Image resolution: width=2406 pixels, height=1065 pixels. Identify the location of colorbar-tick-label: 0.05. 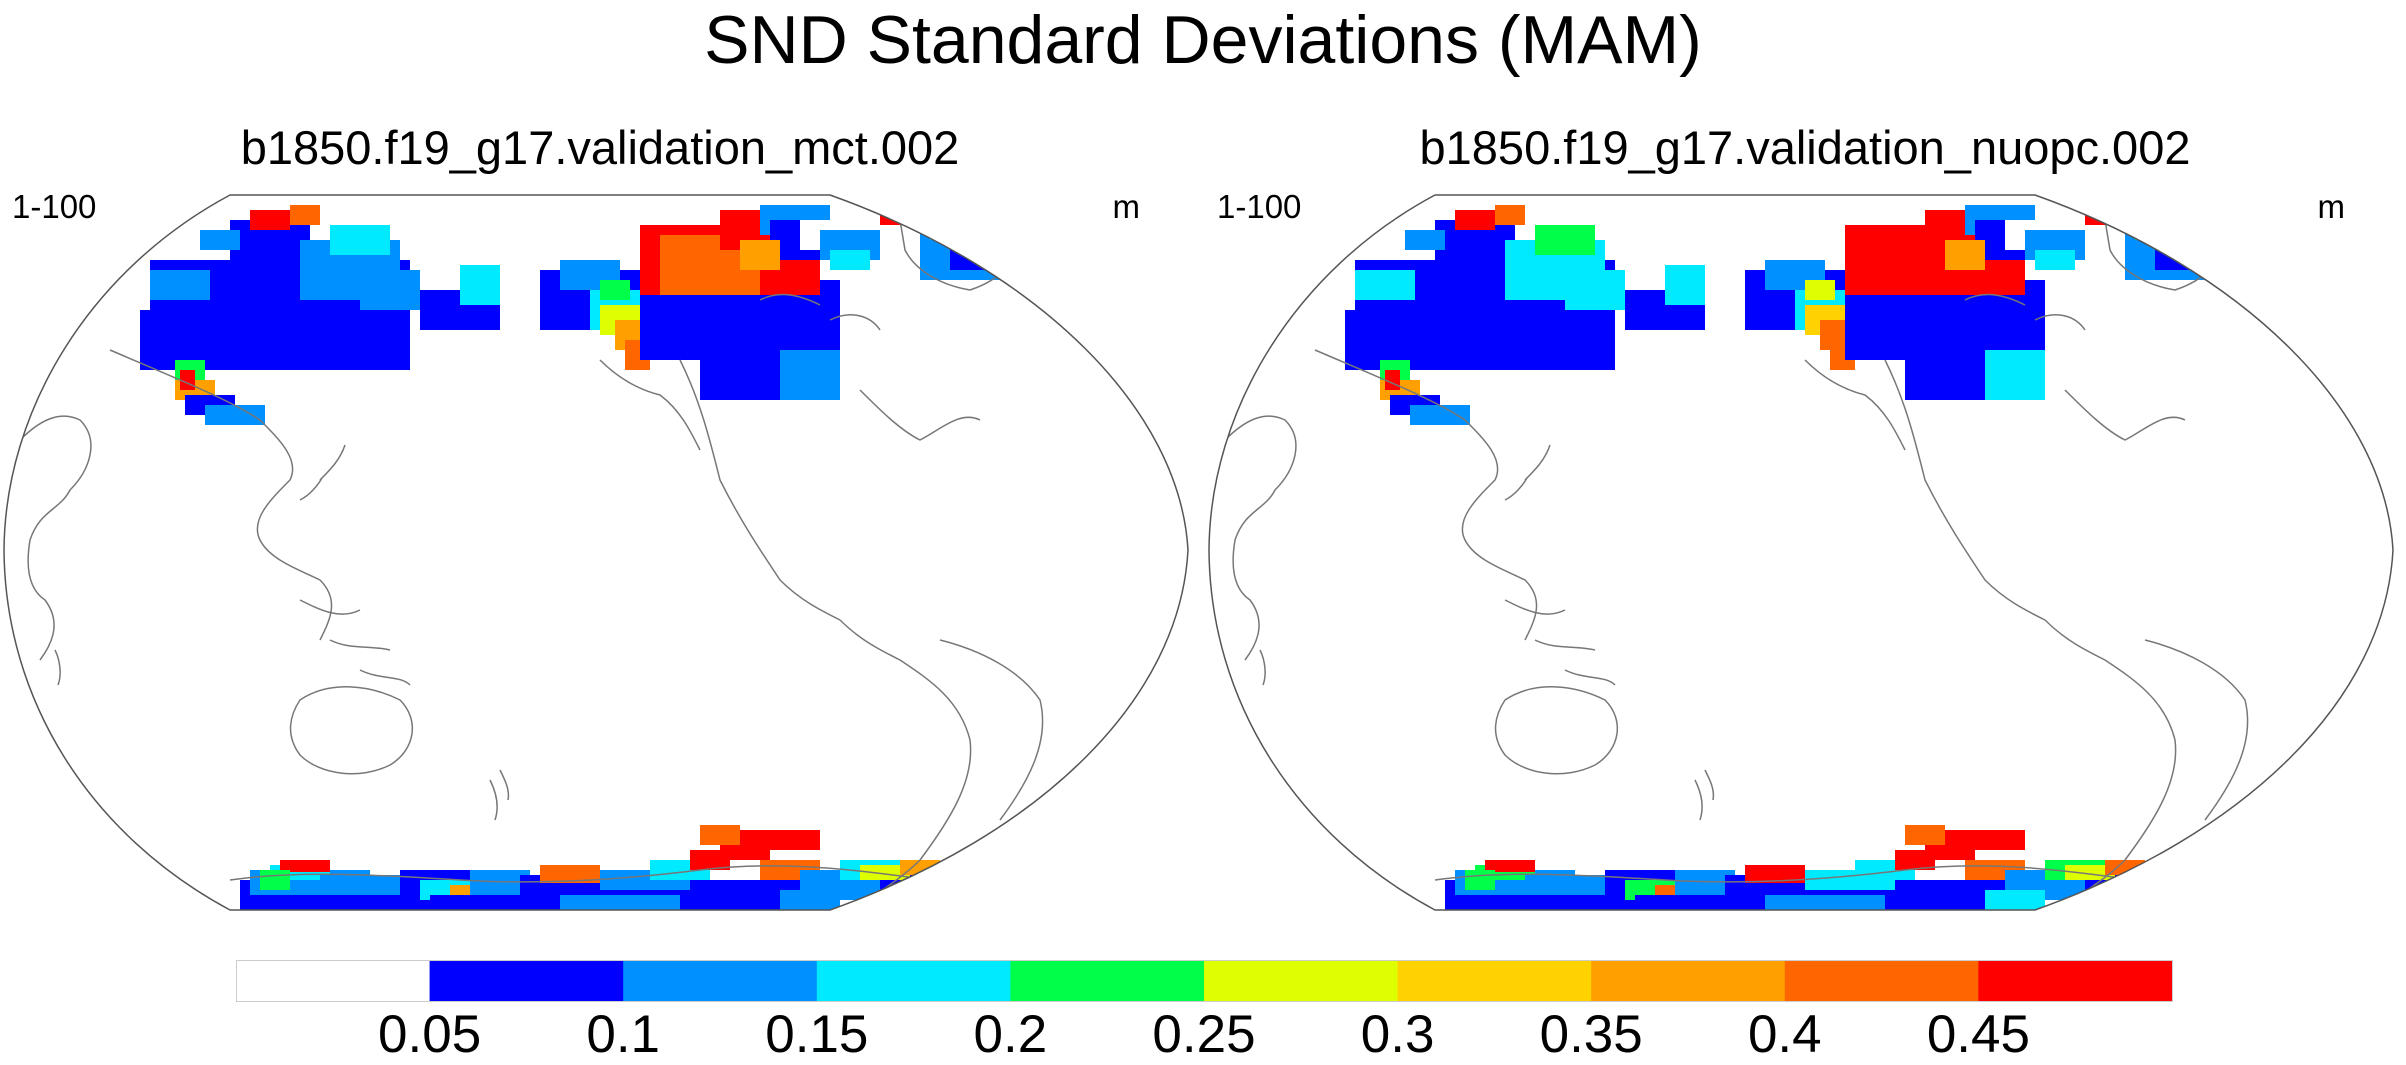
(430, 1034).